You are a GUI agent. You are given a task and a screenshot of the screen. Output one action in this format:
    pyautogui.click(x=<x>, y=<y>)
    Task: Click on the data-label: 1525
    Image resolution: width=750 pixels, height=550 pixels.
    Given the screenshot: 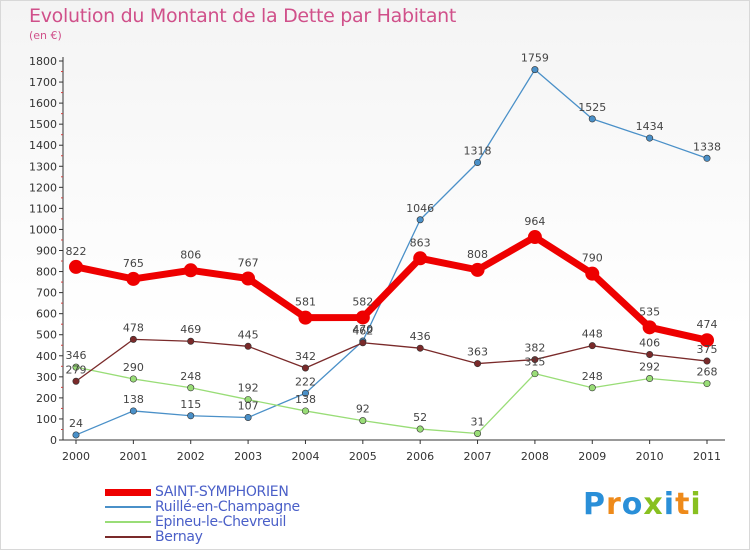 What is the action you would take?
    pyautogui.click(x=592, y=107)
    